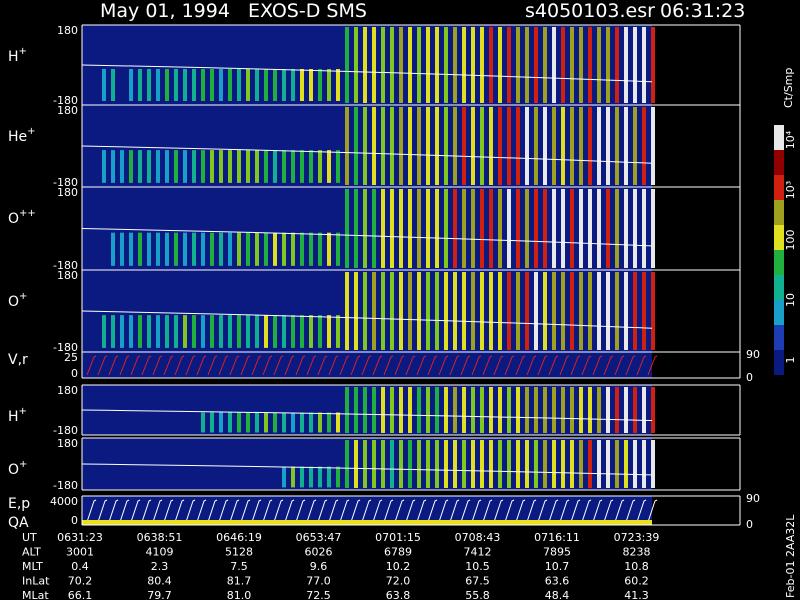 This screenshot has width=800, height=600. What do you see at coordinates (65, 182) in the screenshot?
I see `axis-bottom: -180` at bounding box center [65, 182].